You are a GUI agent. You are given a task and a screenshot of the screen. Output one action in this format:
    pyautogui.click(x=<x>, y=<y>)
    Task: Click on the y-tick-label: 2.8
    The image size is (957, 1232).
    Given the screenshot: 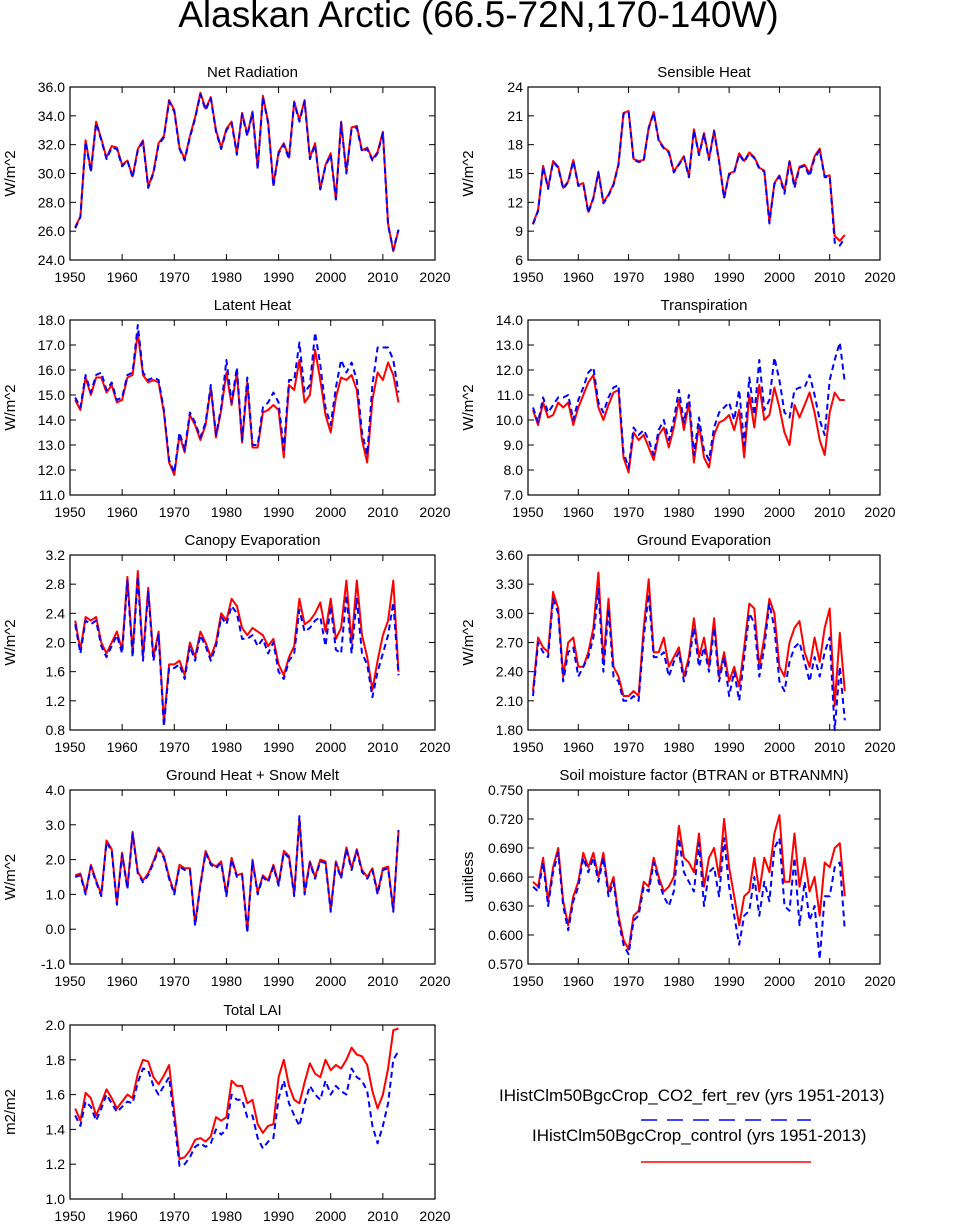 What is the action you would take?
    pyautogui.click(x=56, y=584)
    